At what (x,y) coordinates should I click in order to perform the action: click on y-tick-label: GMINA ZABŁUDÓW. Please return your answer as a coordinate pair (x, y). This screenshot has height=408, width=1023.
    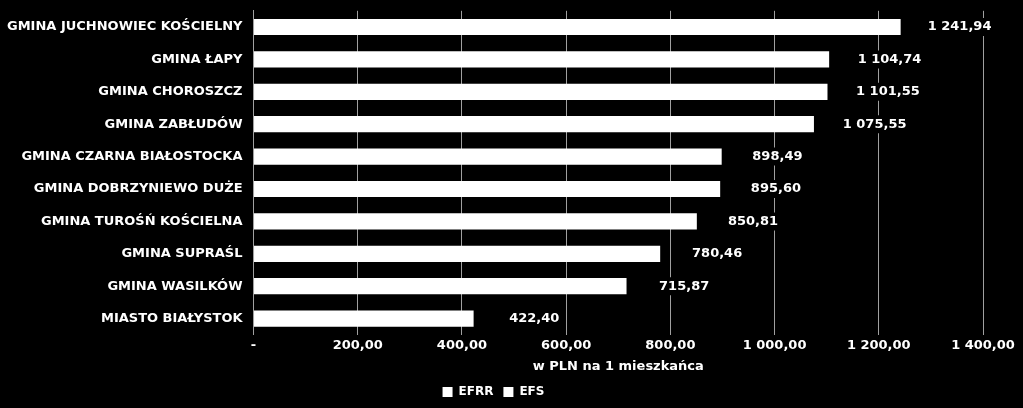
    Looking at the image, I should click on (173, 123).